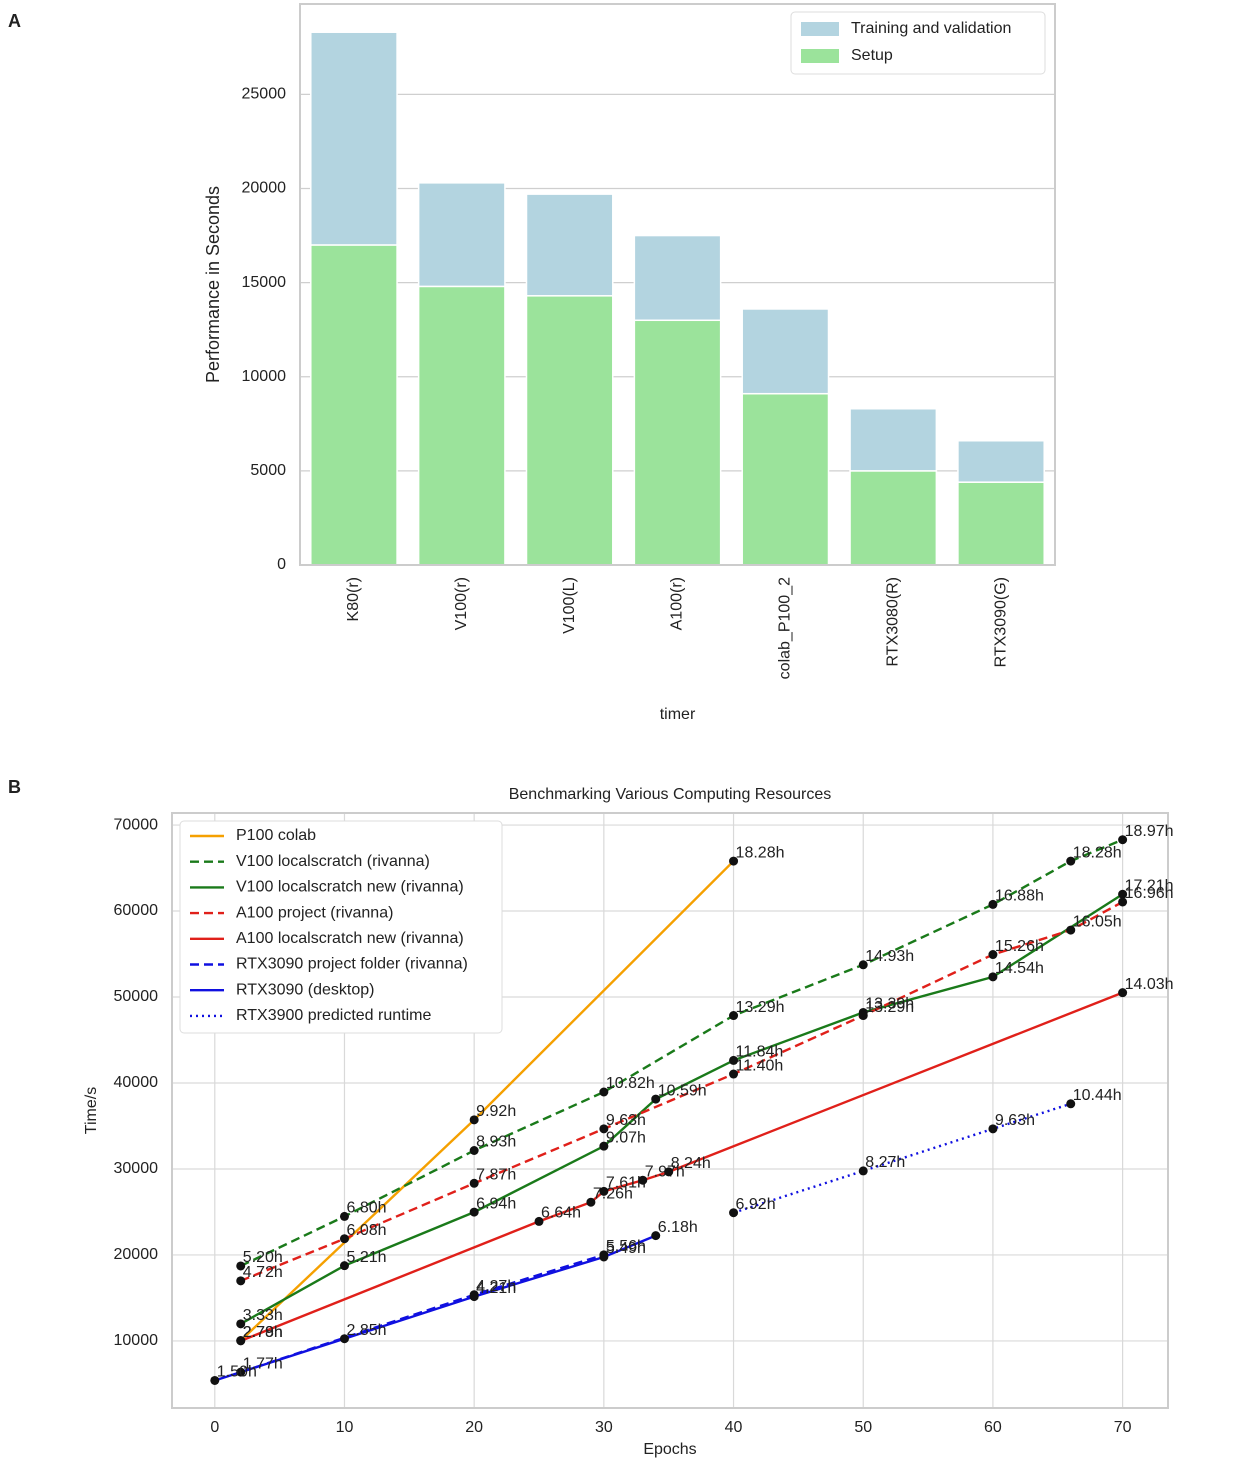  What do you see at coordinates (14, 21) in the screenshot?
I see `panel-label: A` at bounding box center [14, 21].